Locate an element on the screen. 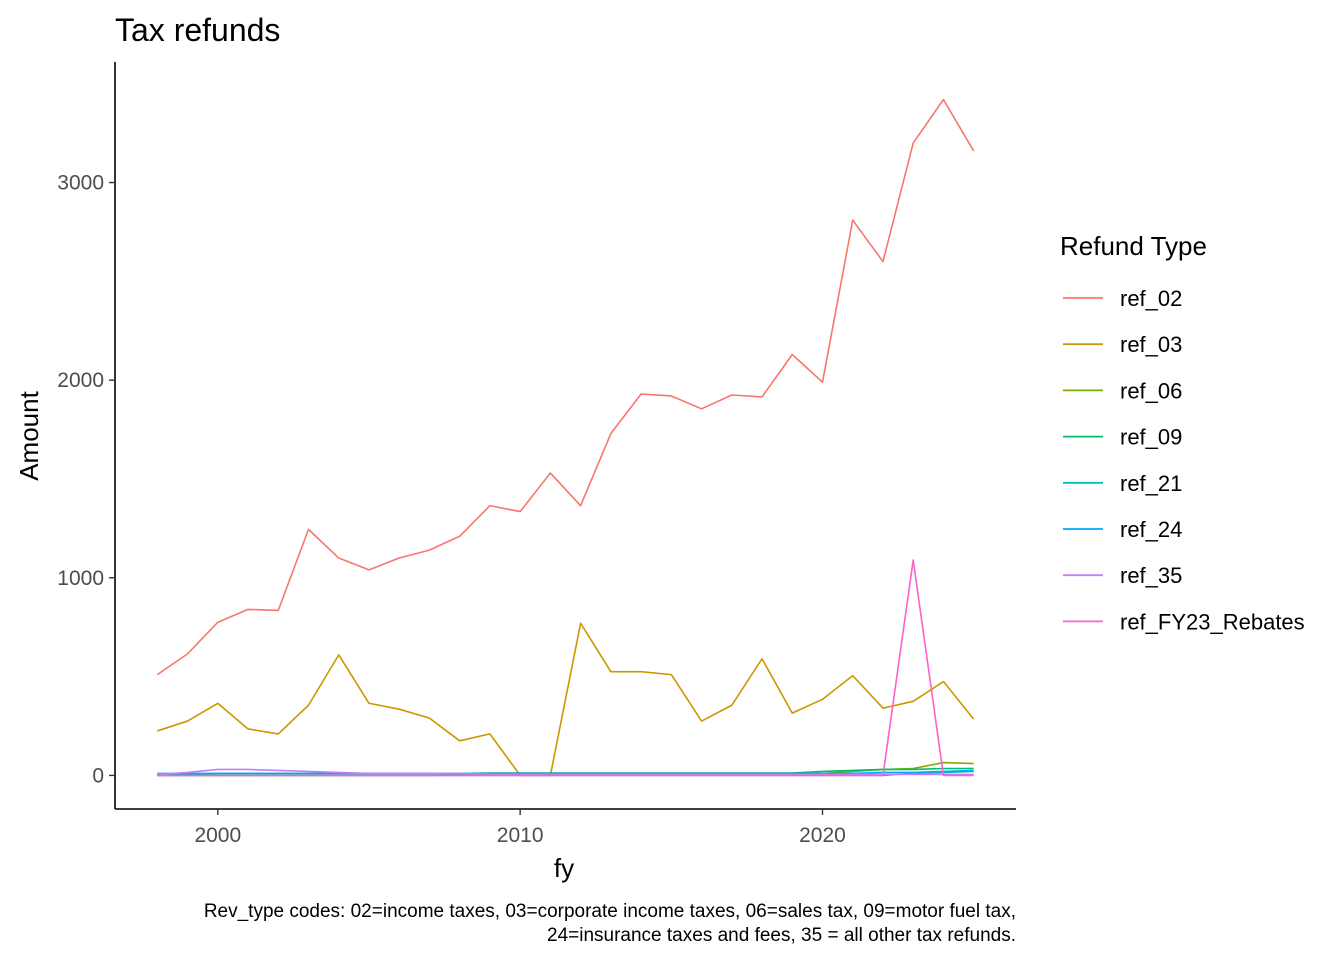 This screenshot has width=1344, height=960. legend-label-ref-03: ref_03 is located at coordinates (1151, 344).